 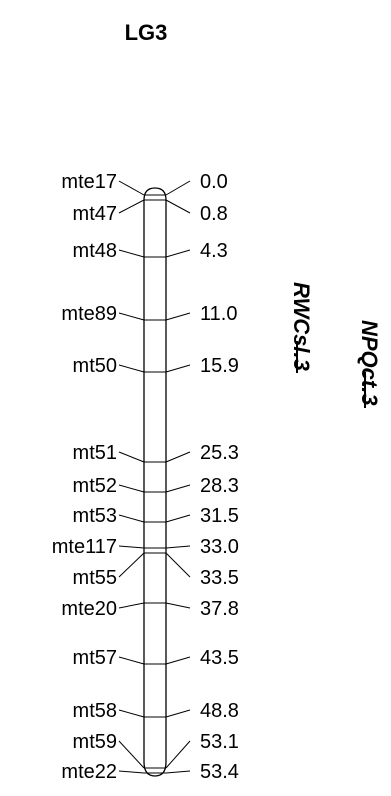 I want to click on marker-name: mte117, so click(x=84, y=547).